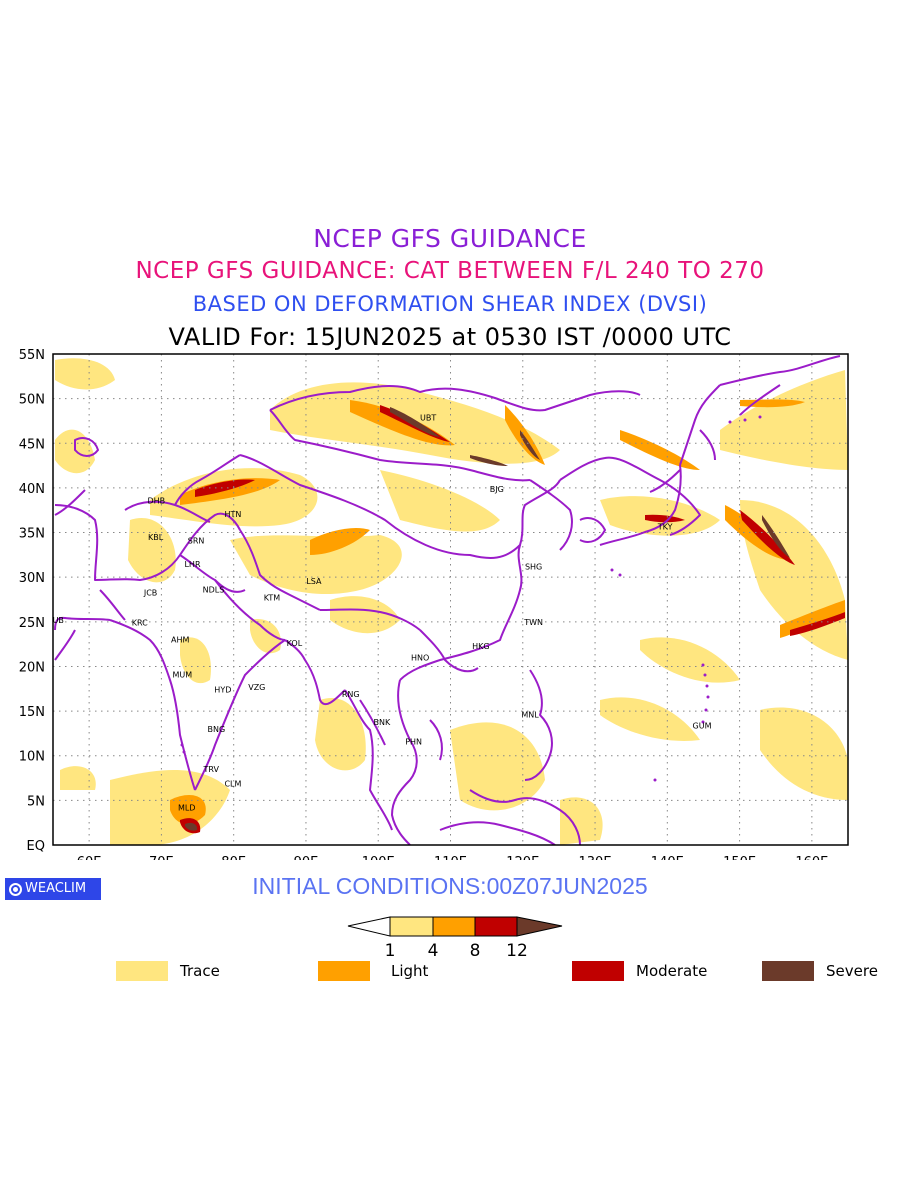 The width and height of the screenshot is (900, 1200). Describe the element at coordinates (665, 526) in the screenshot. I see `station-label-tky: TKY` at that location.